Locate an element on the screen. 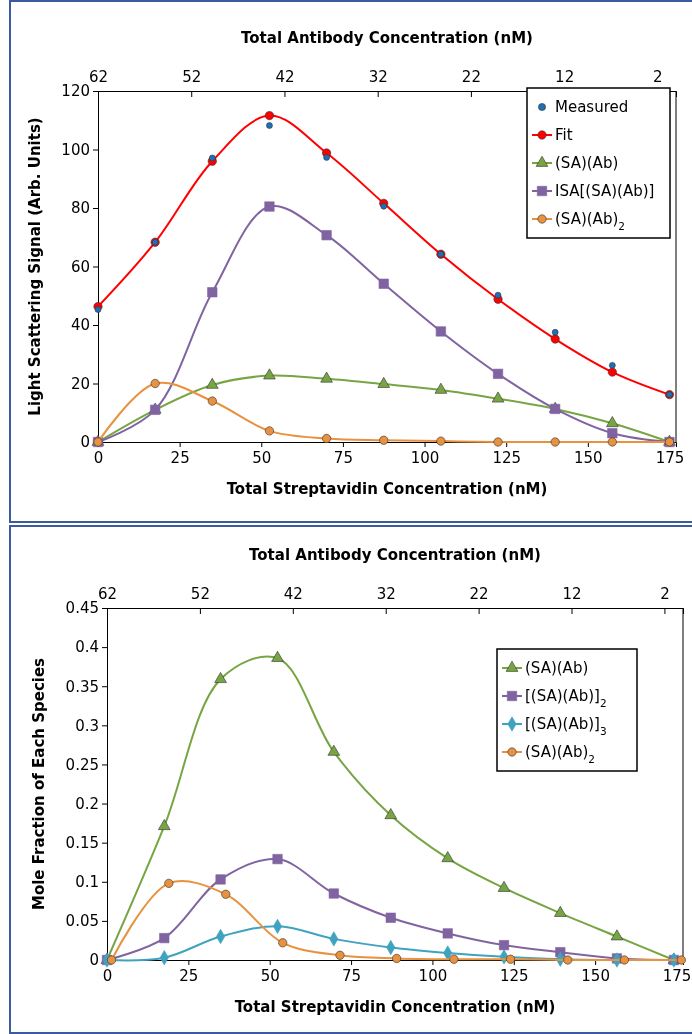  y-tick-label: 100 is located at coordinates (75, 149).